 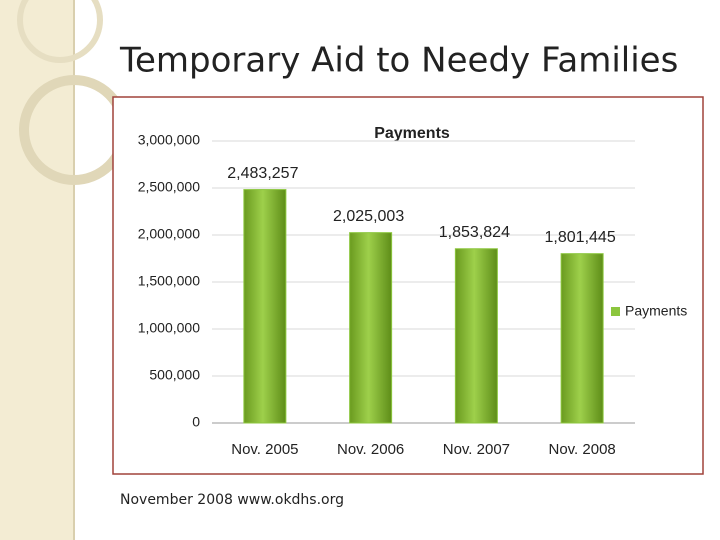 I want to click on legend-swatch, so click(x=615, y=311).